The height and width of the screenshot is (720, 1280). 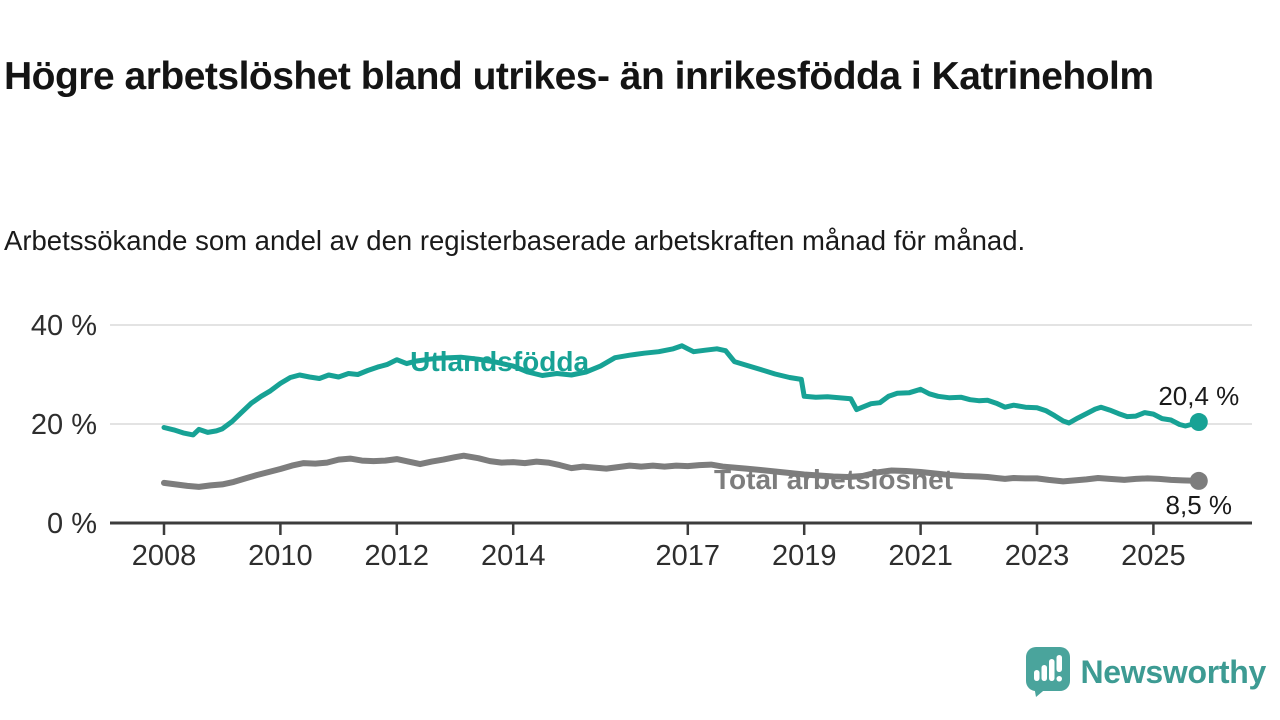 I want to click on newsworthy-logo: Newsworthy, so click(x=1146, y=672).